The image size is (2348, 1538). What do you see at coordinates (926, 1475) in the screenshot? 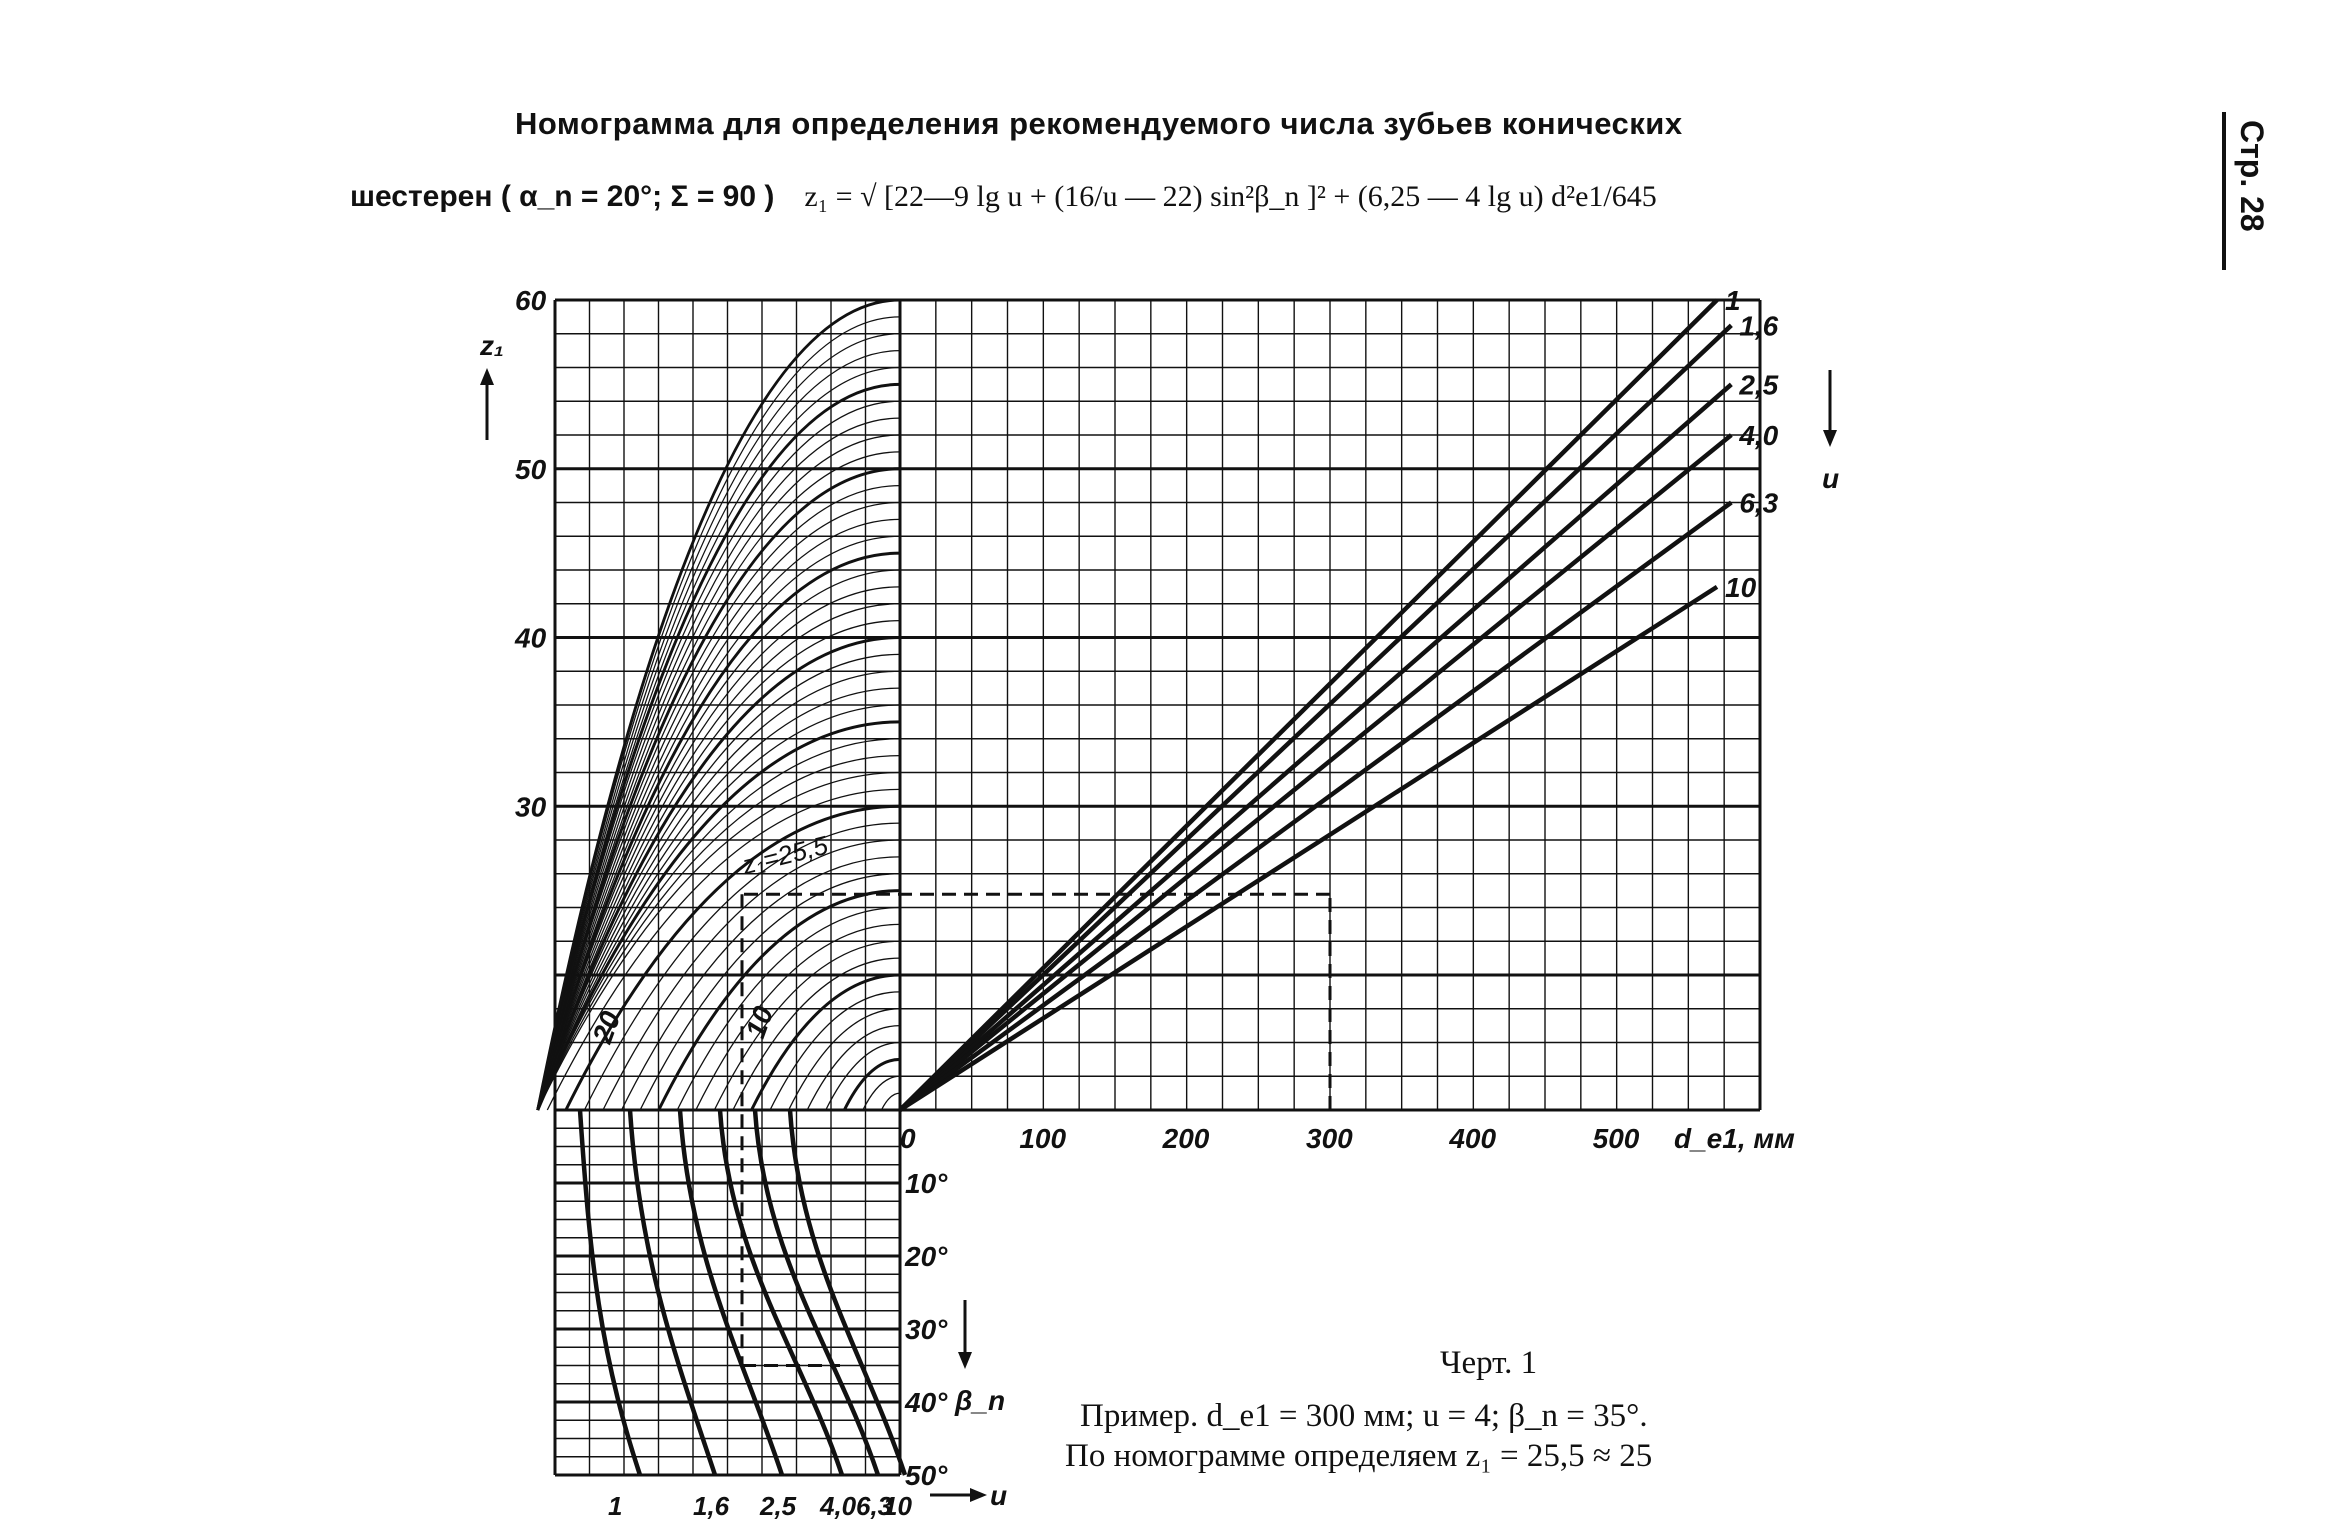
I see `beta-tick-label: 50°` at bounding box center [926, 1475].